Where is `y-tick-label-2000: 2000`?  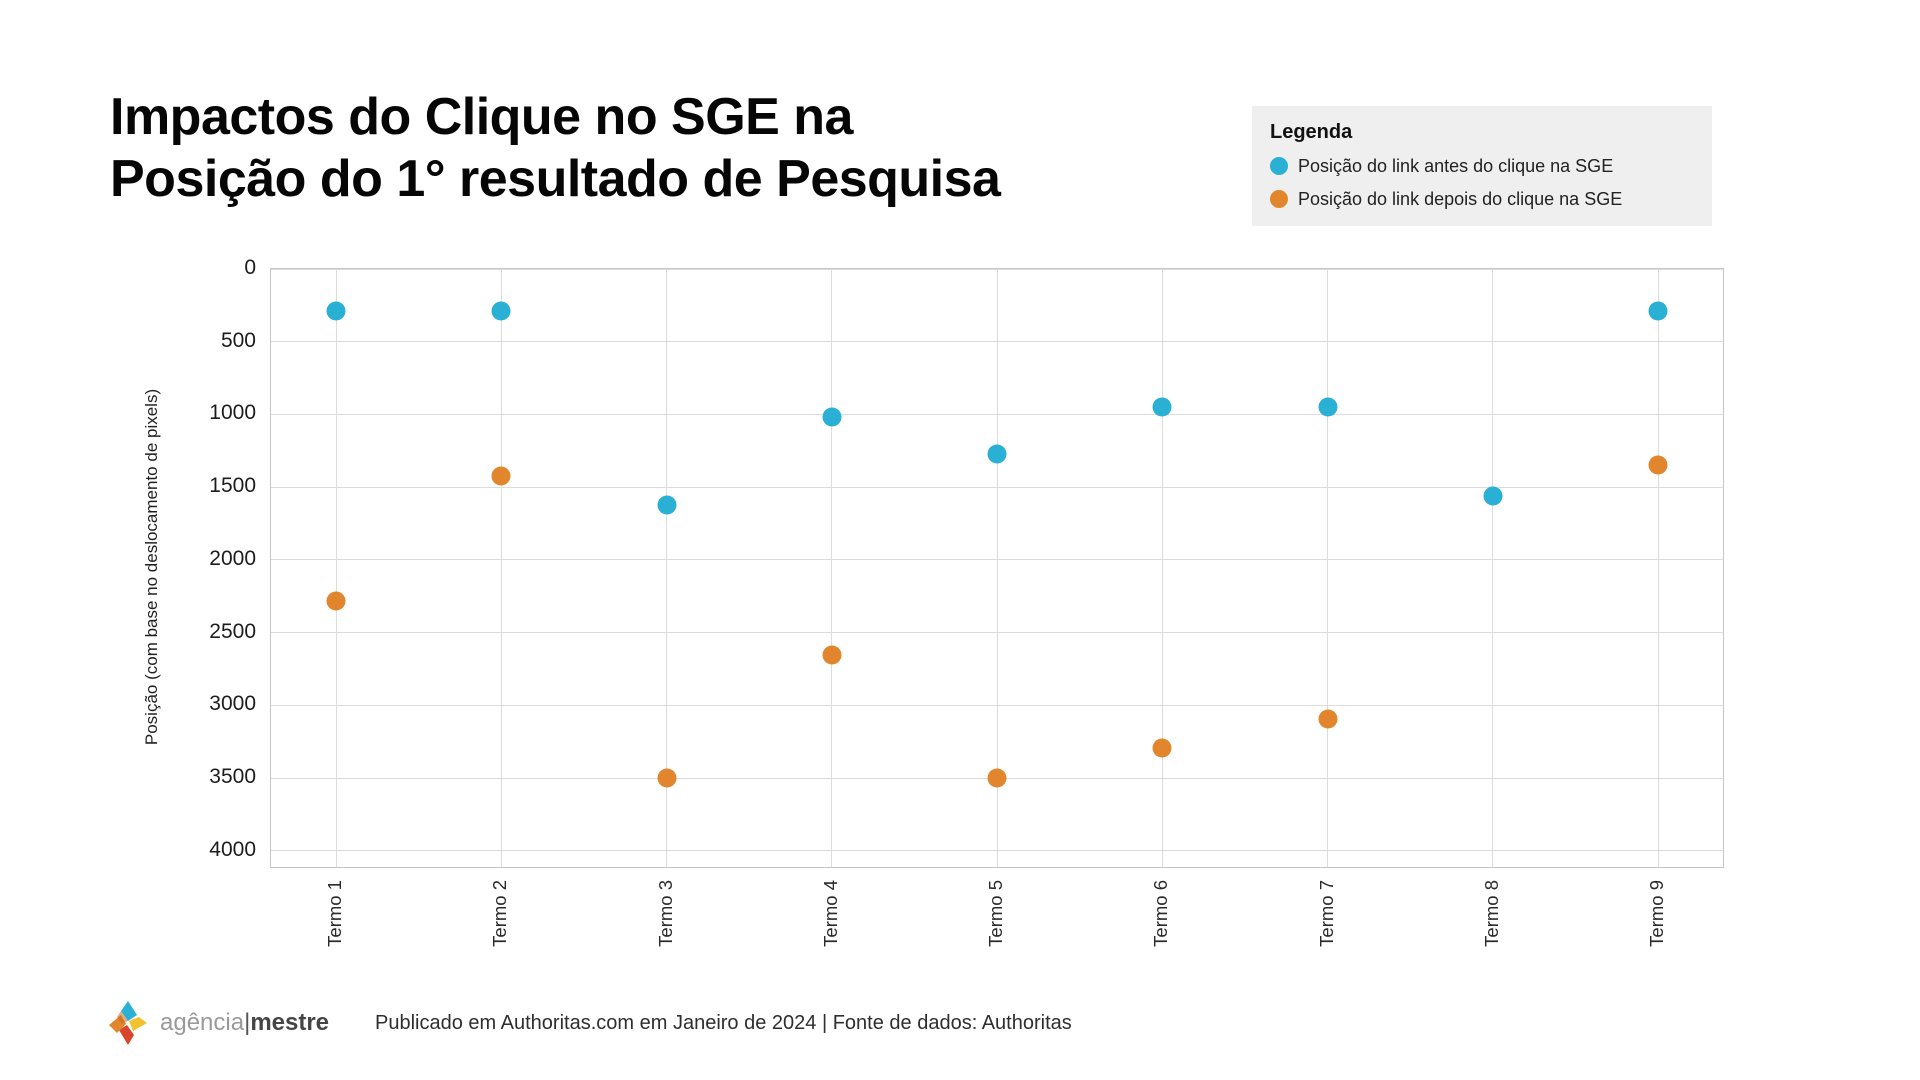
y-tick-label-2000: 2000 is located at coordinates (232, 558).